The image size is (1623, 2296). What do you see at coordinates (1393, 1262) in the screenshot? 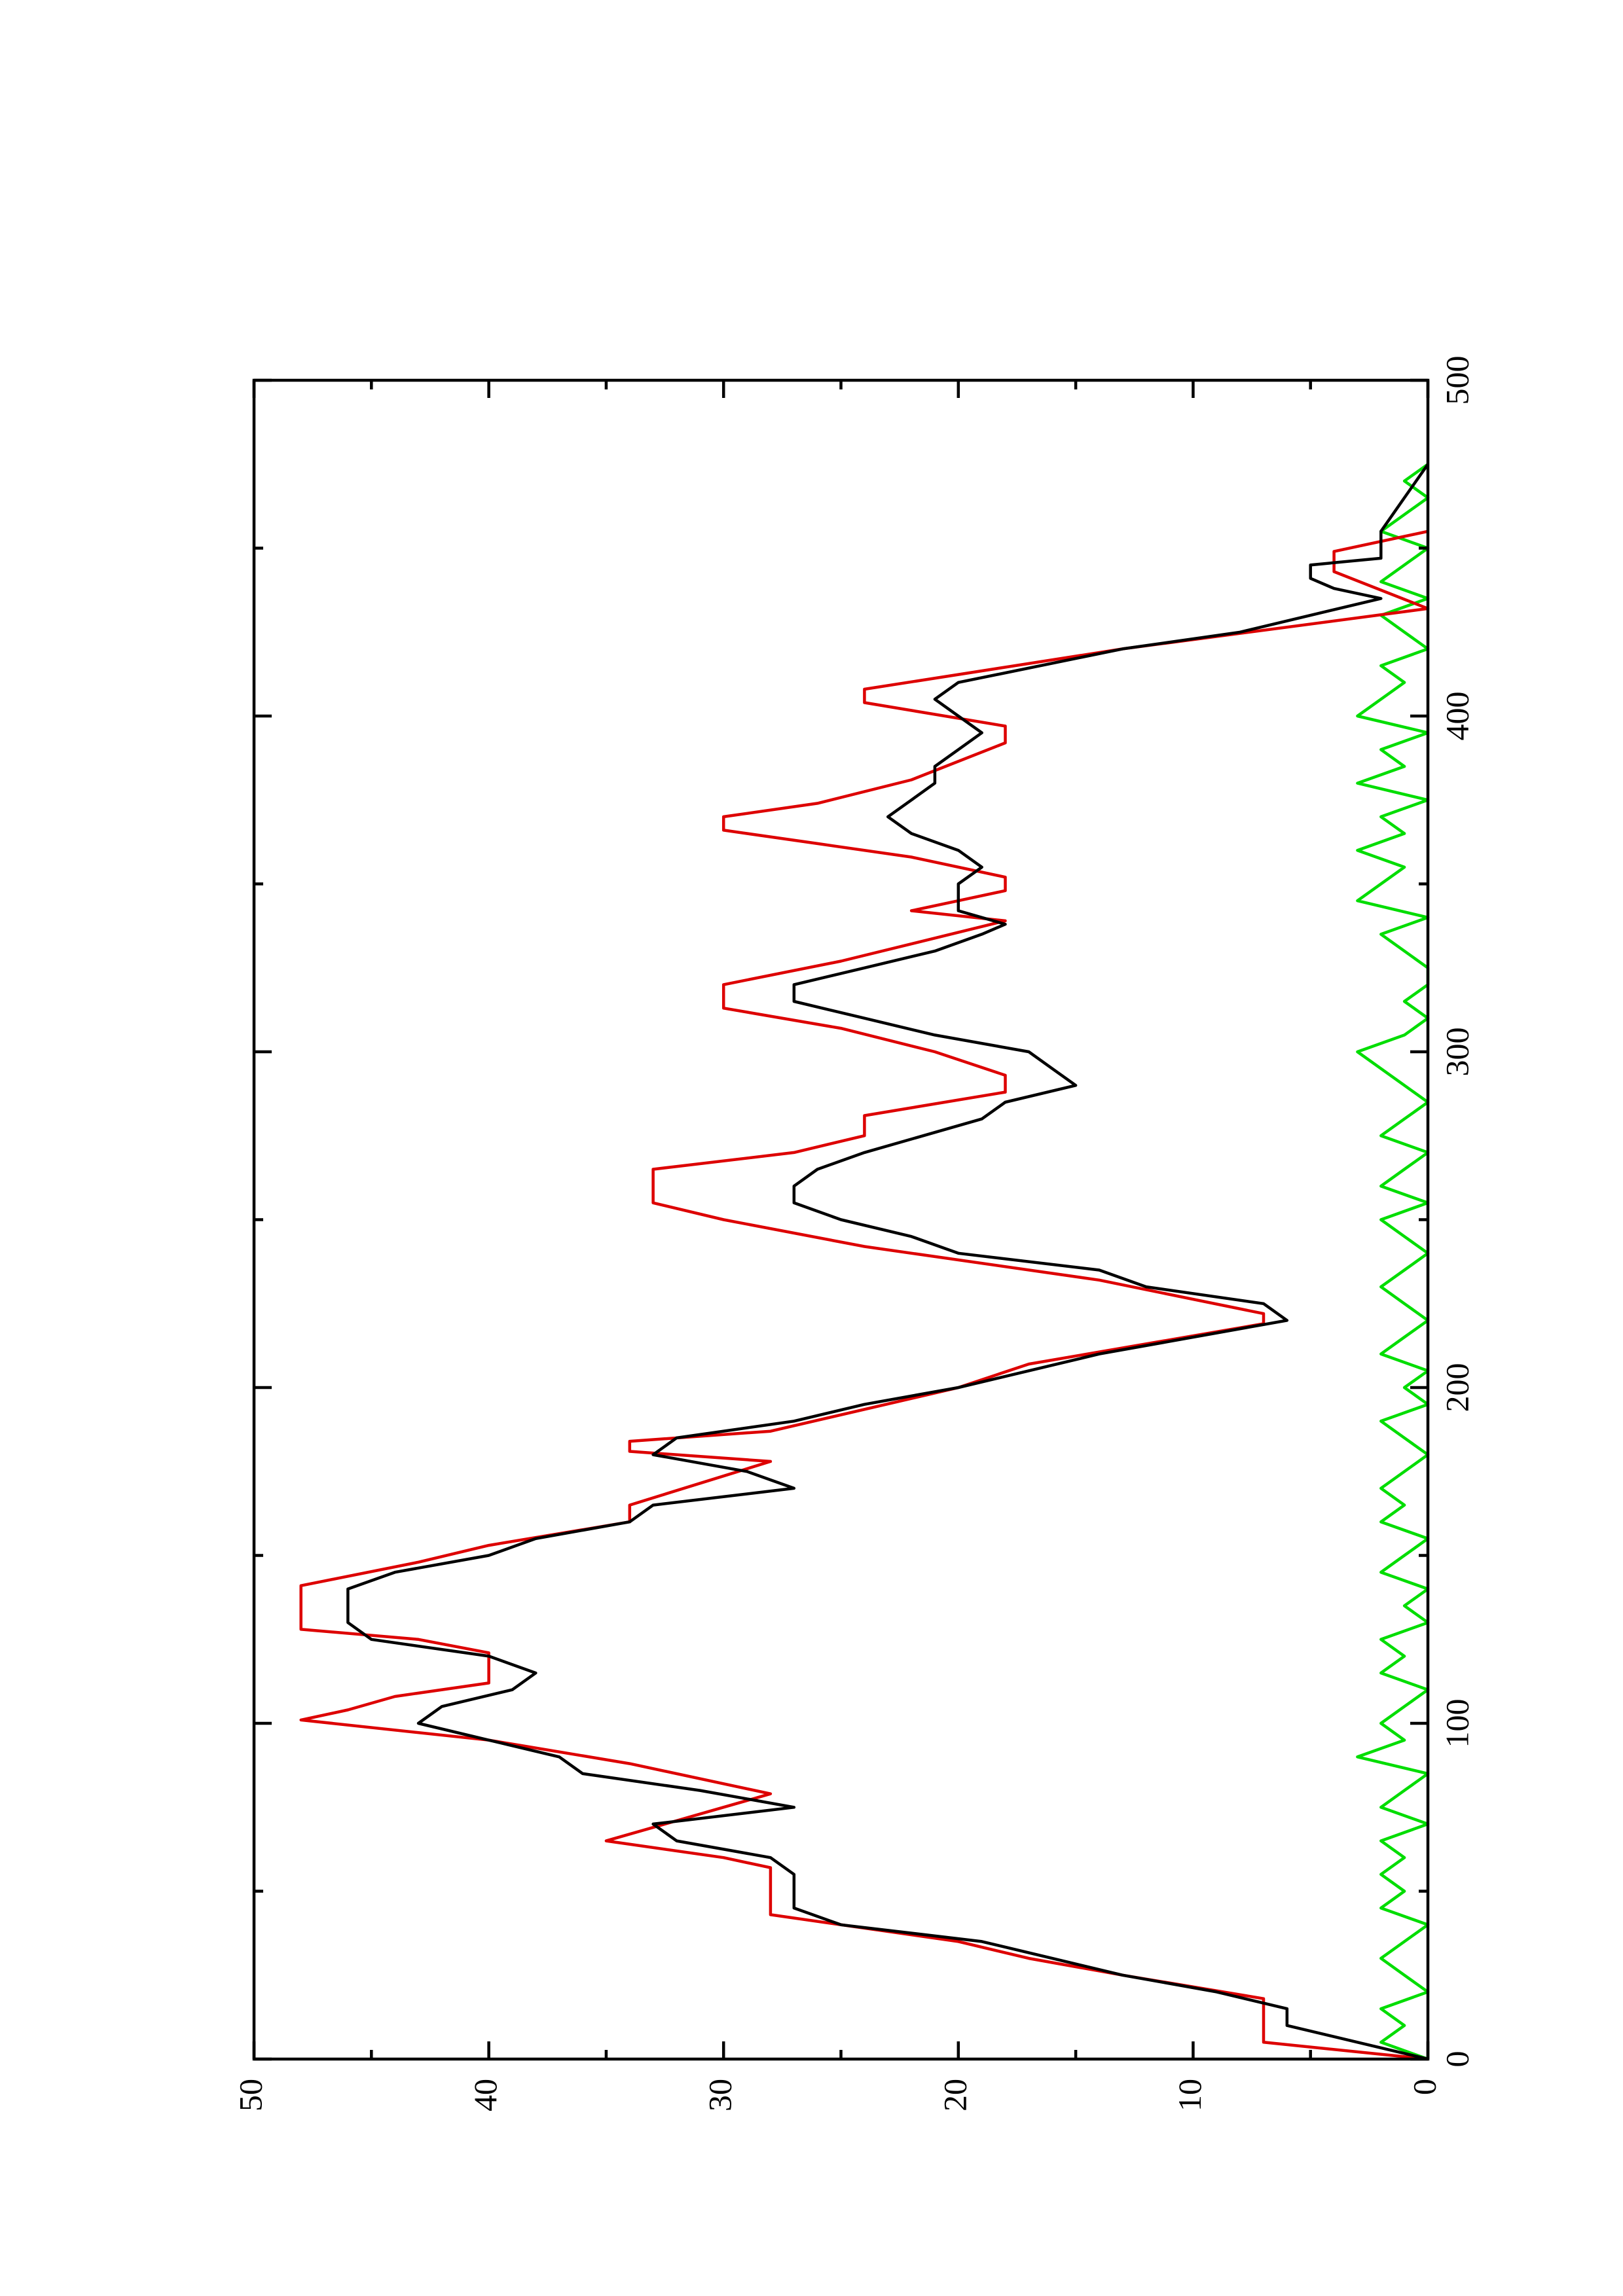
I see `data-line` at bounding box center [1393, 1262].